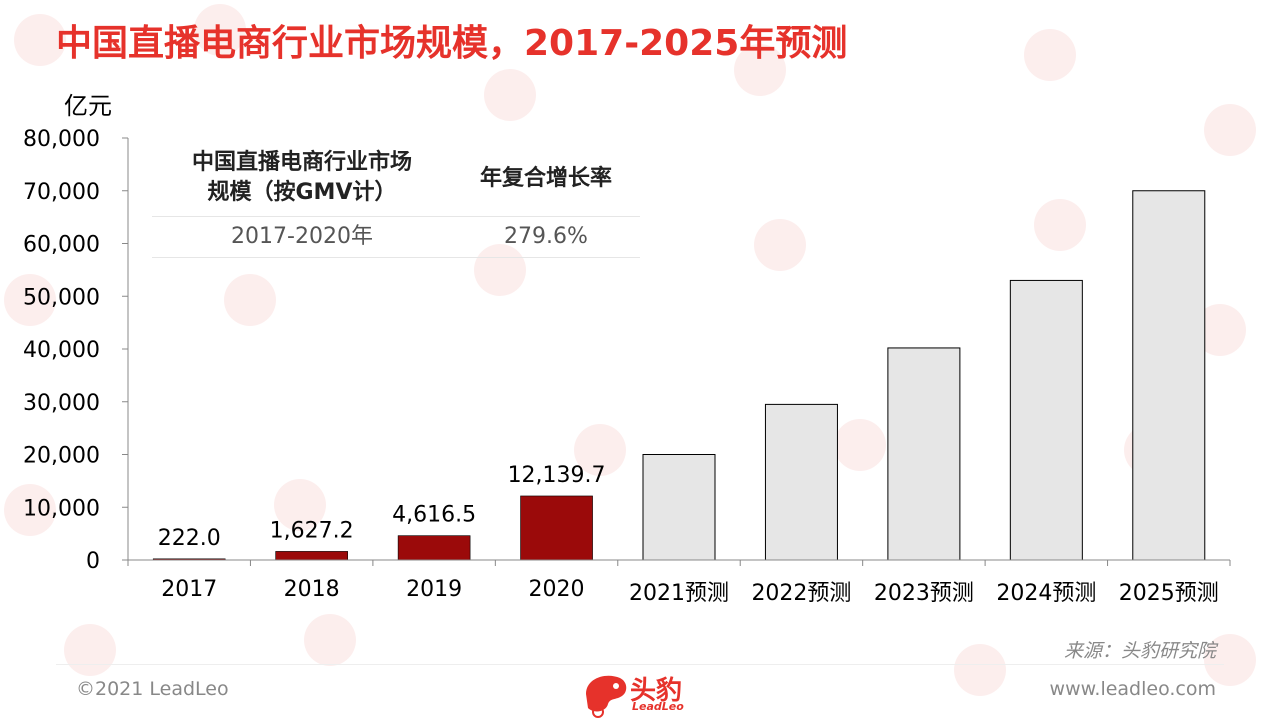 The height and width of the screenshot is (720, 1280). Describe the element at coordinates (679, 593) in the screenshot. I see `x-tick-label: 2021预测` at that location.